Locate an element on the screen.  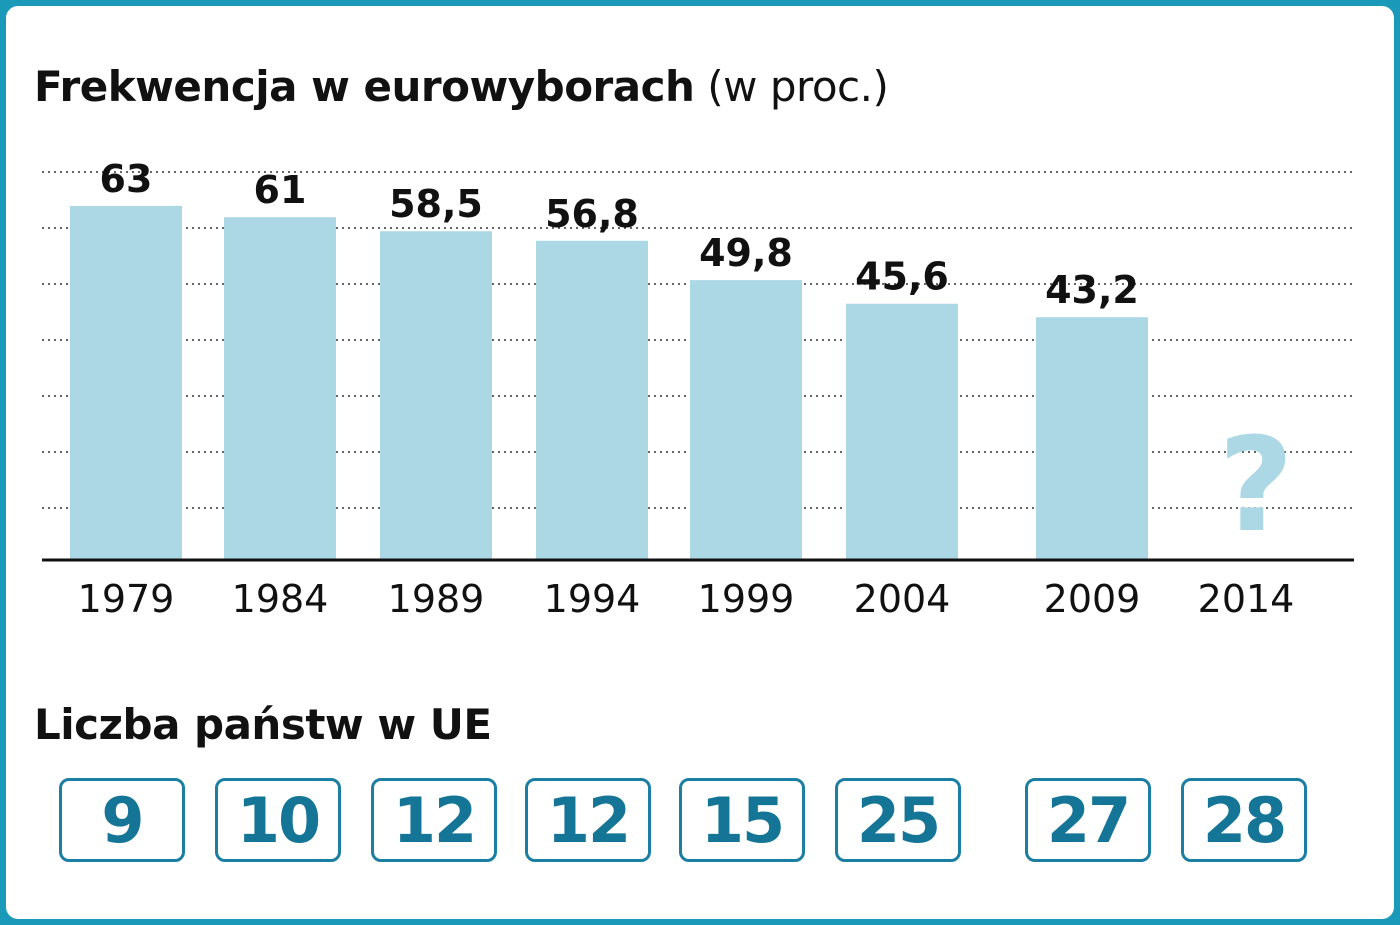
chart-title-main: Frekwencja w eurowyborach is located at coordinates (364, 86).